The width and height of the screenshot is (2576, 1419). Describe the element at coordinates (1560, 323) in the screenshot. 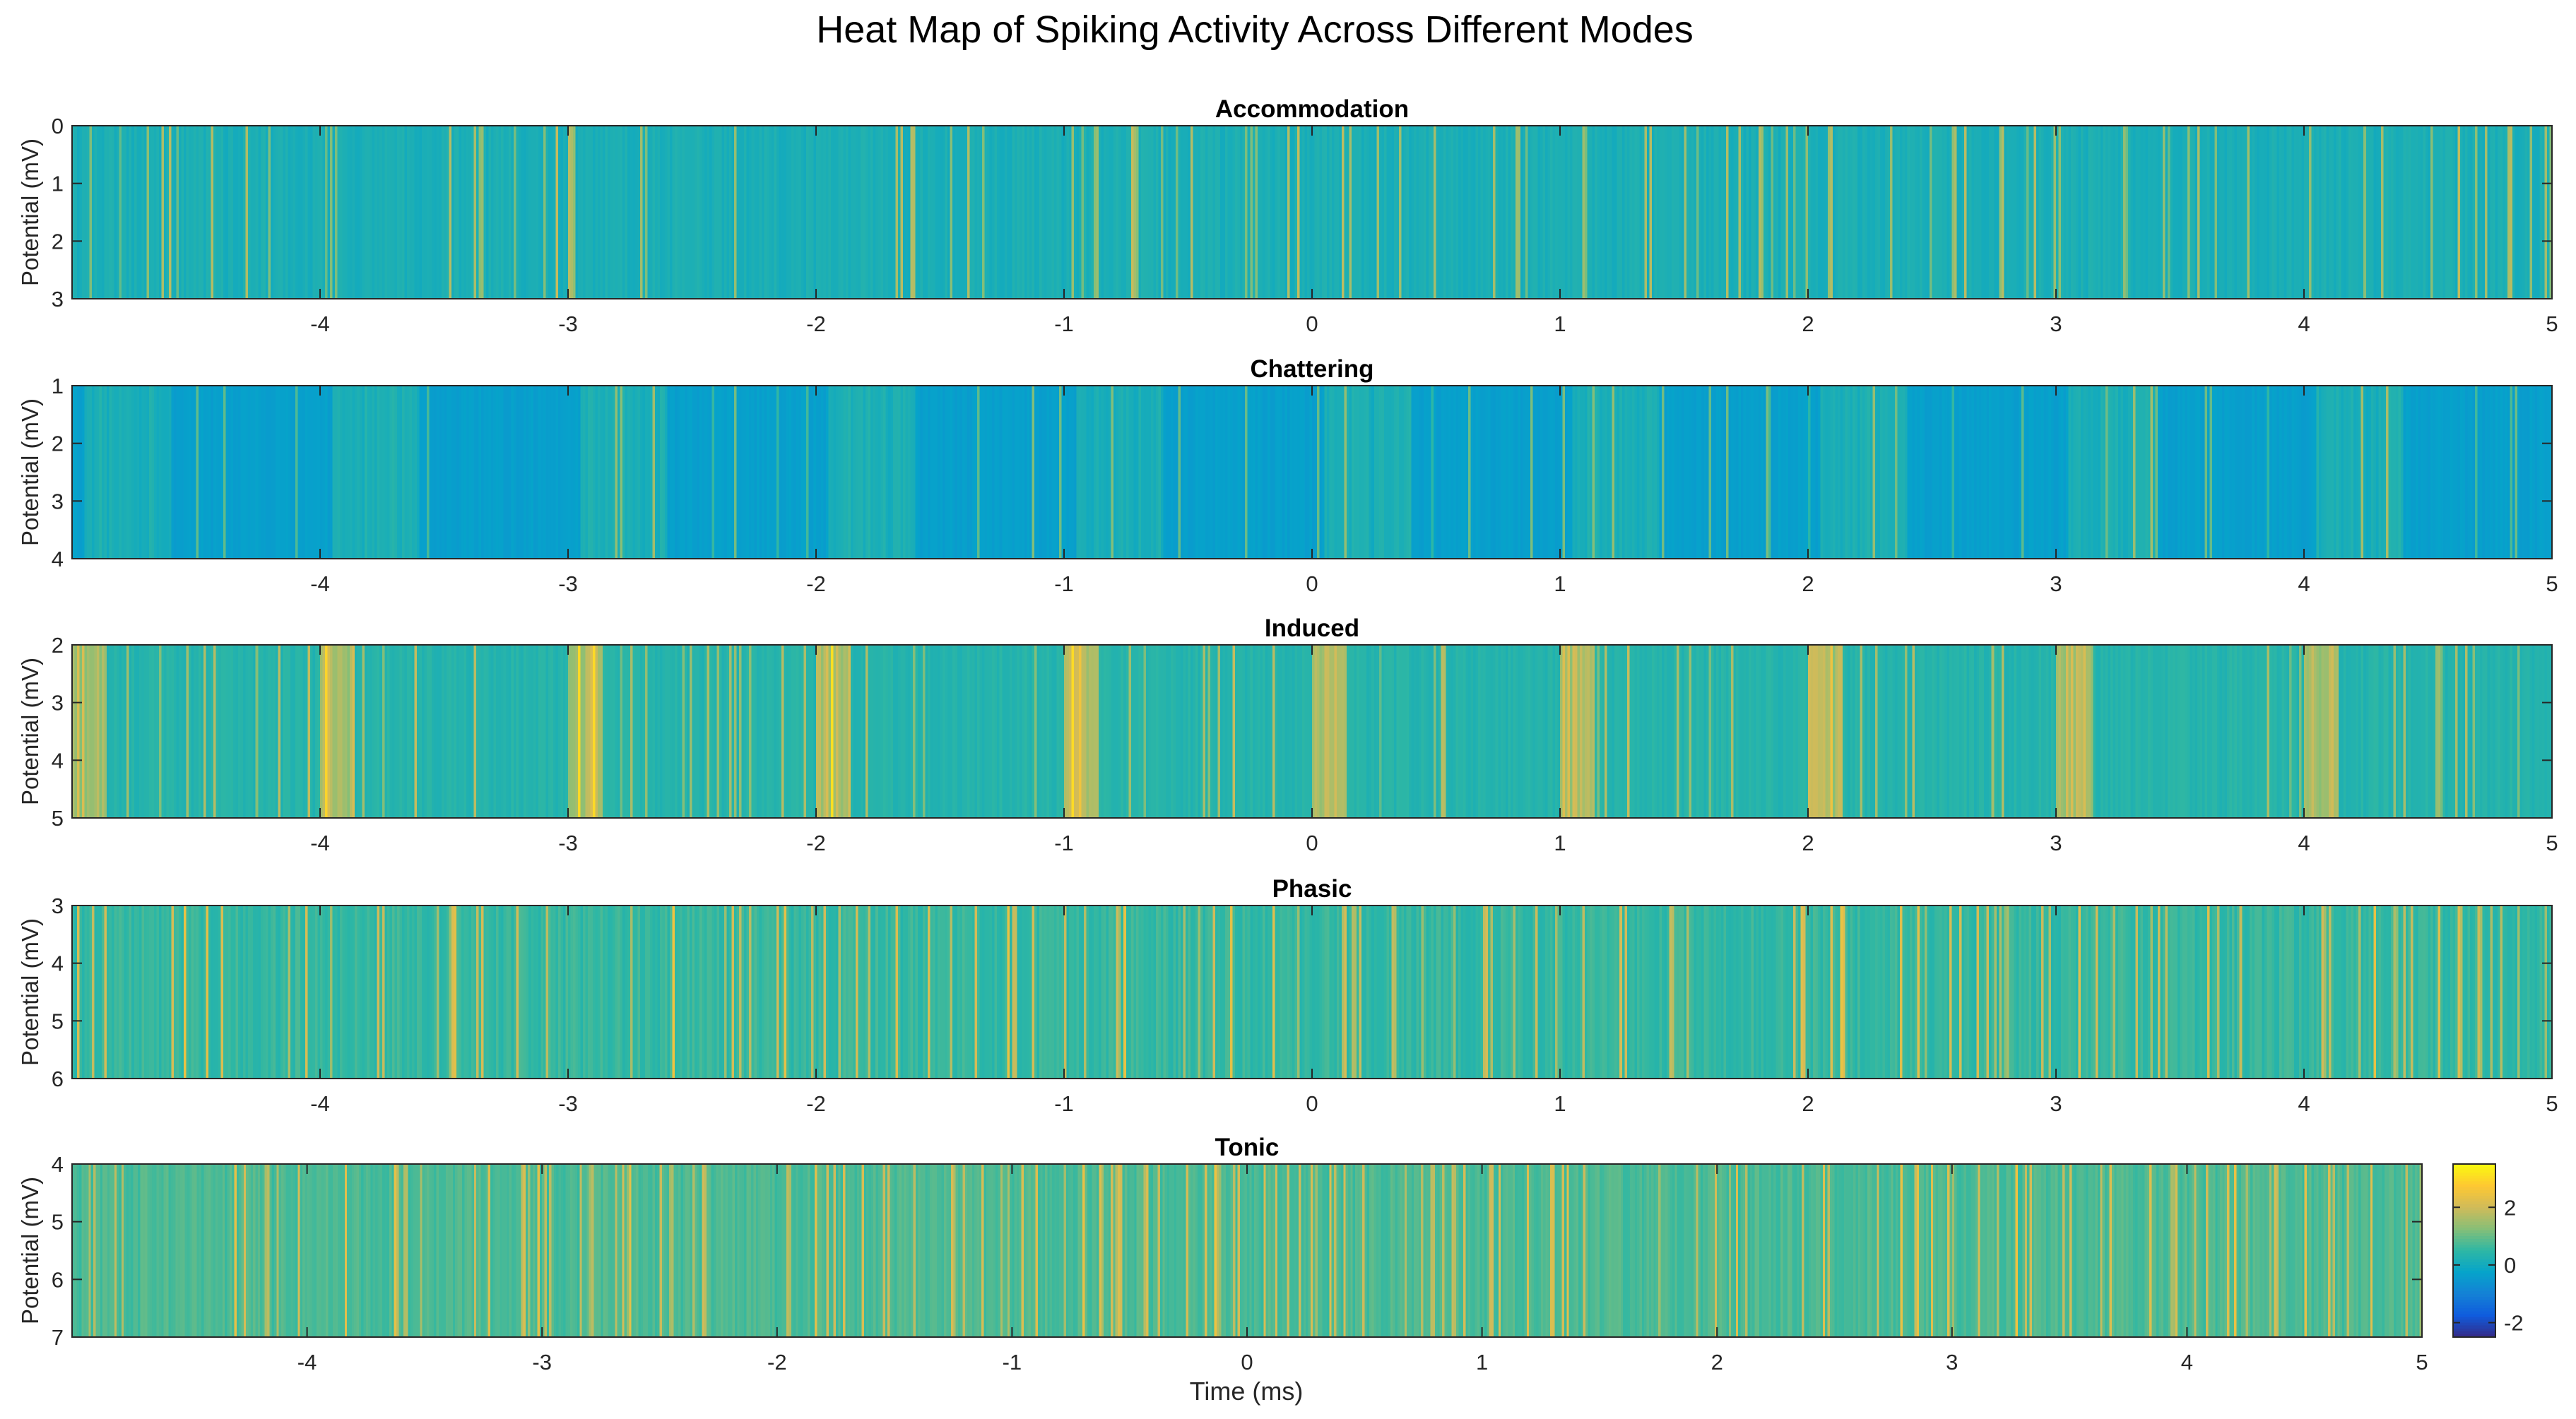

I see `x-tick-label: 1` at that location.